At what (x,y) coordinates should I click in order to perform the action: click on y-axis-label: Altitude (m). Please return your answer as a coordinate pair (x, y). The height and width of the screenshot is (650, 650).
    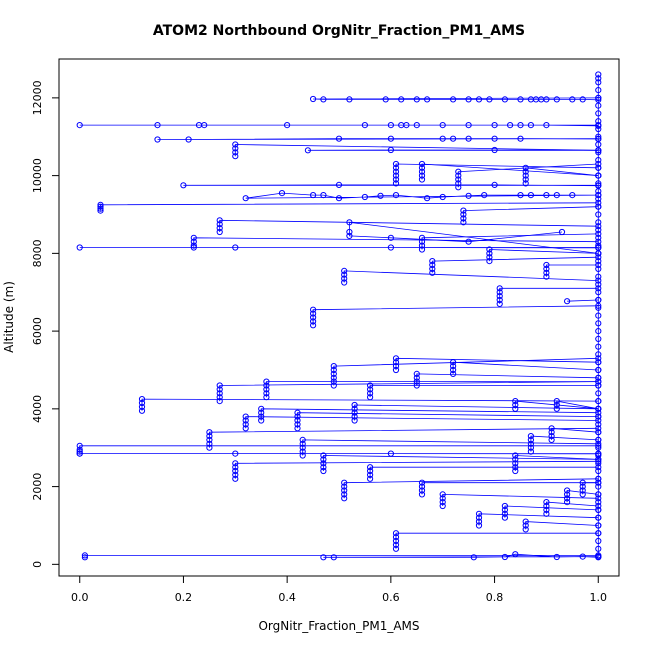
    Looking at the image, I should click on (9, 317).